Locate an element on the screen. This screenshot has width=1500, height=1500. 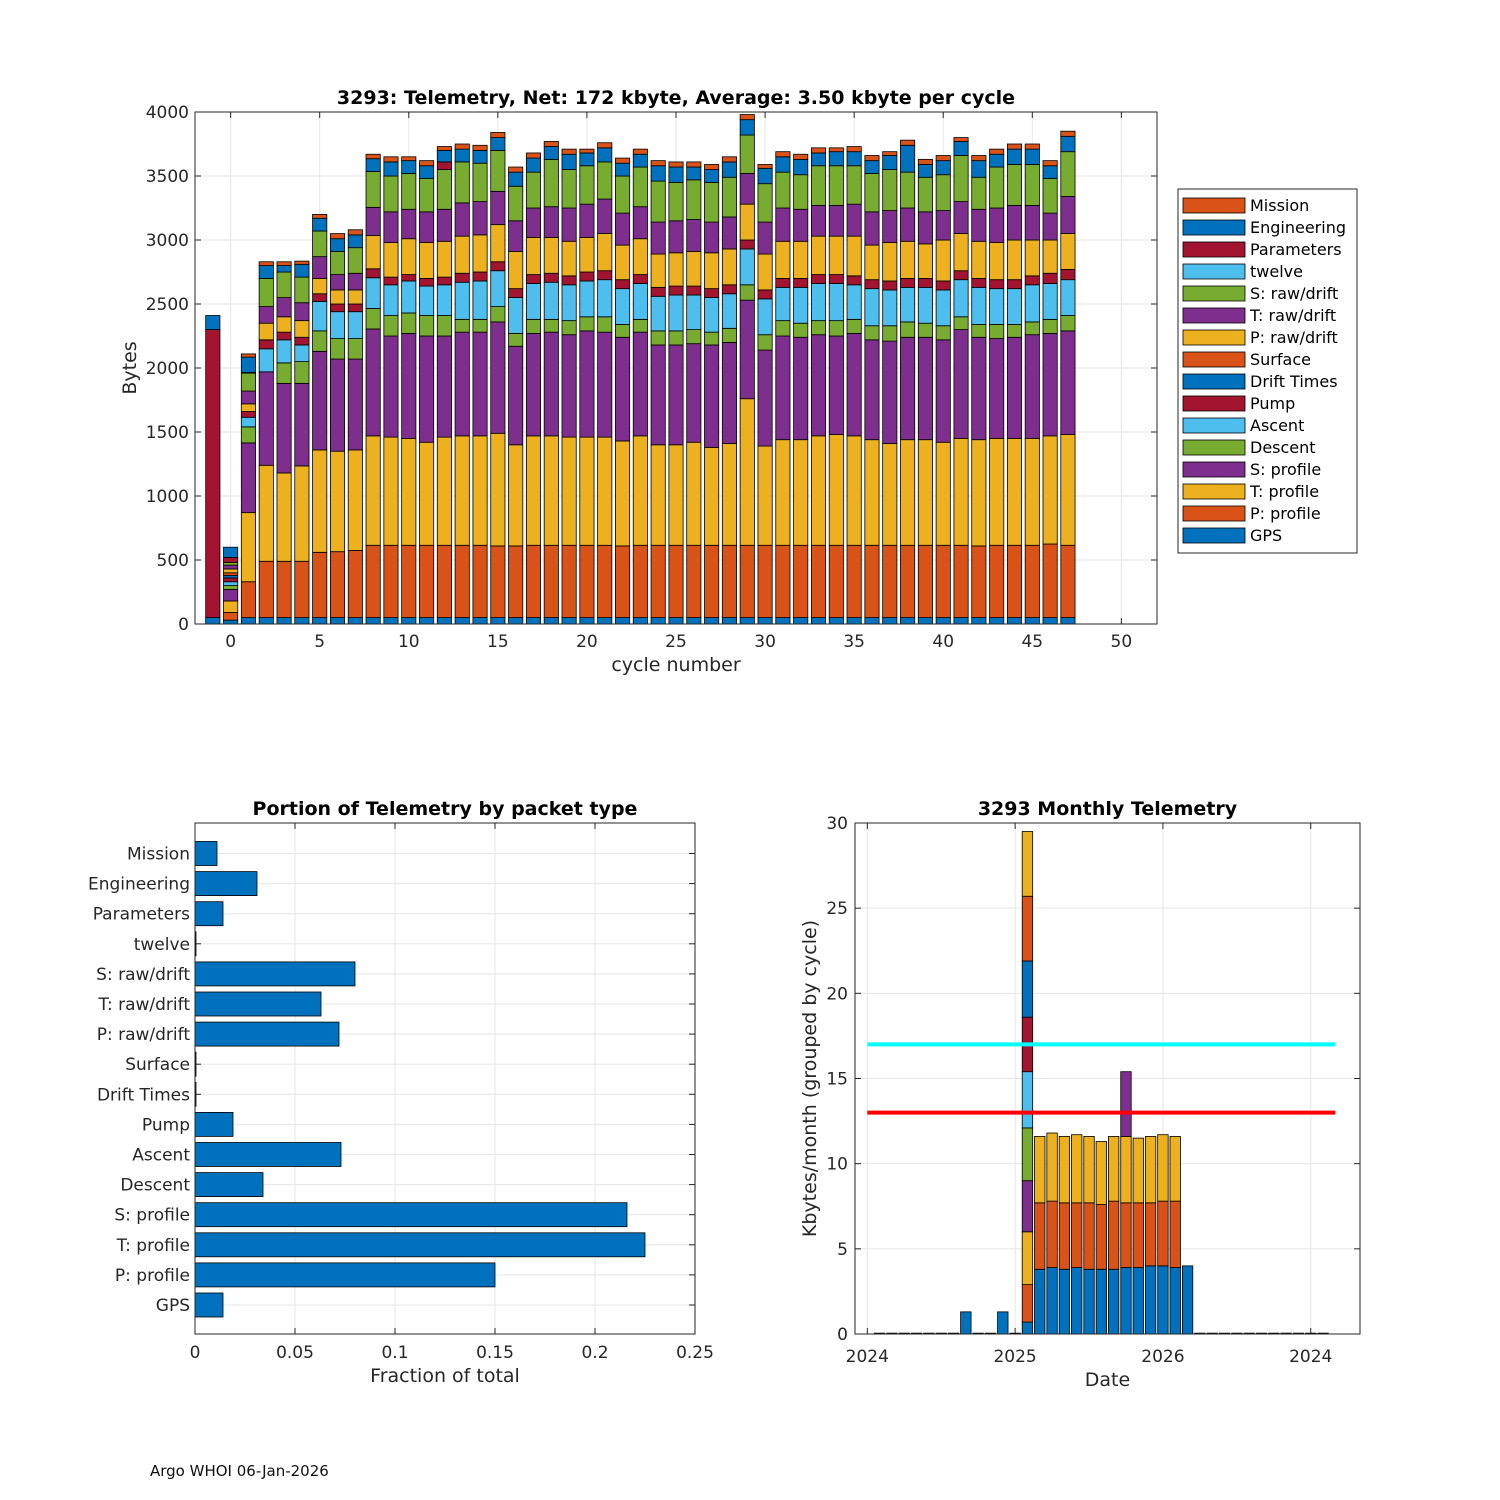
x-tick-label: 20 is located at coordinates (587, 642).